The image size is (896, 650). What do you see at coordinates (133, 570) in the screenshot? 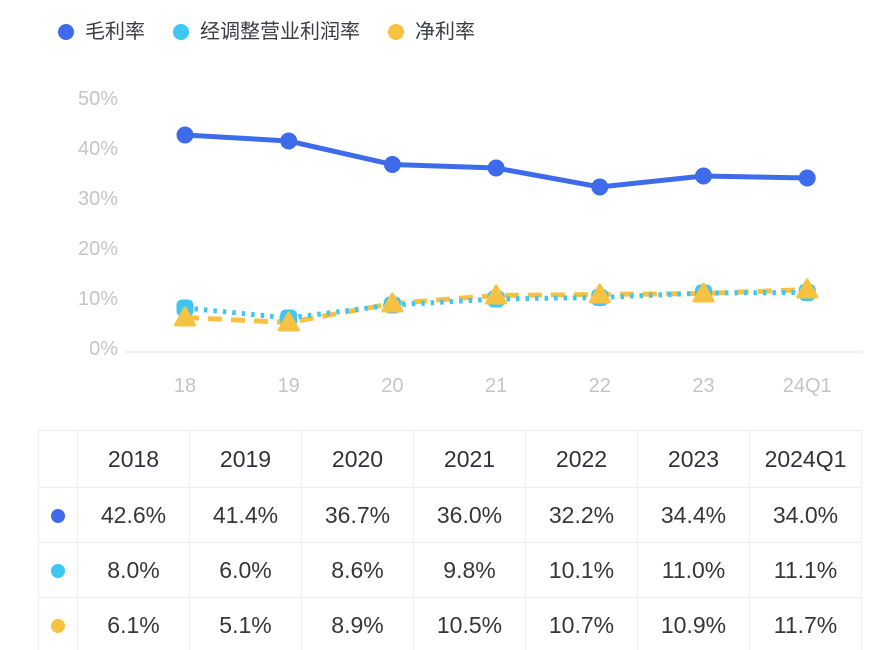
I see `table-cell: 8.0%` at bounding box center [133, 570].